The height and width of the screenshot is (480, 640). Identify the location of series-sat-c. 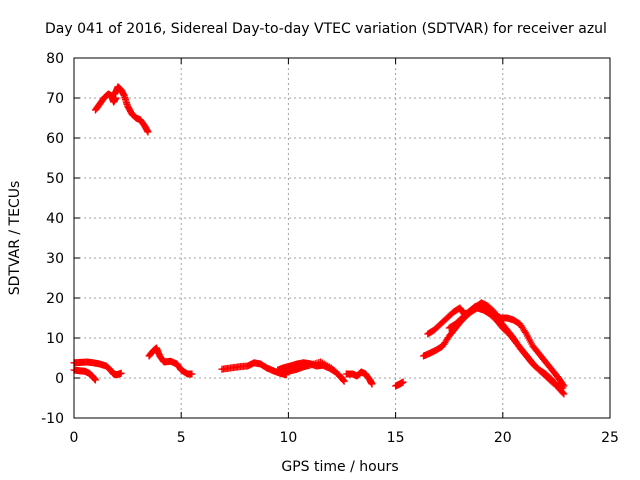
(97, 368).